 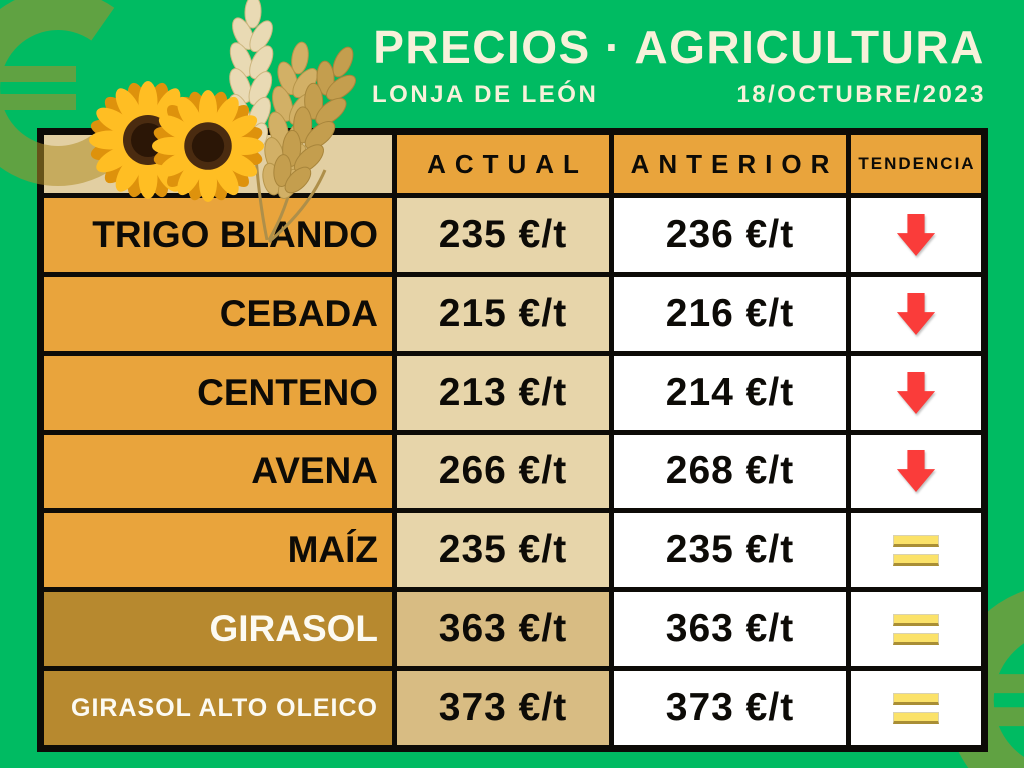 What do you see at coordinates (730, 164) in the screenshot?
I see `column-header-anterior: ANTERIOR` at bounding box center [730, 164].